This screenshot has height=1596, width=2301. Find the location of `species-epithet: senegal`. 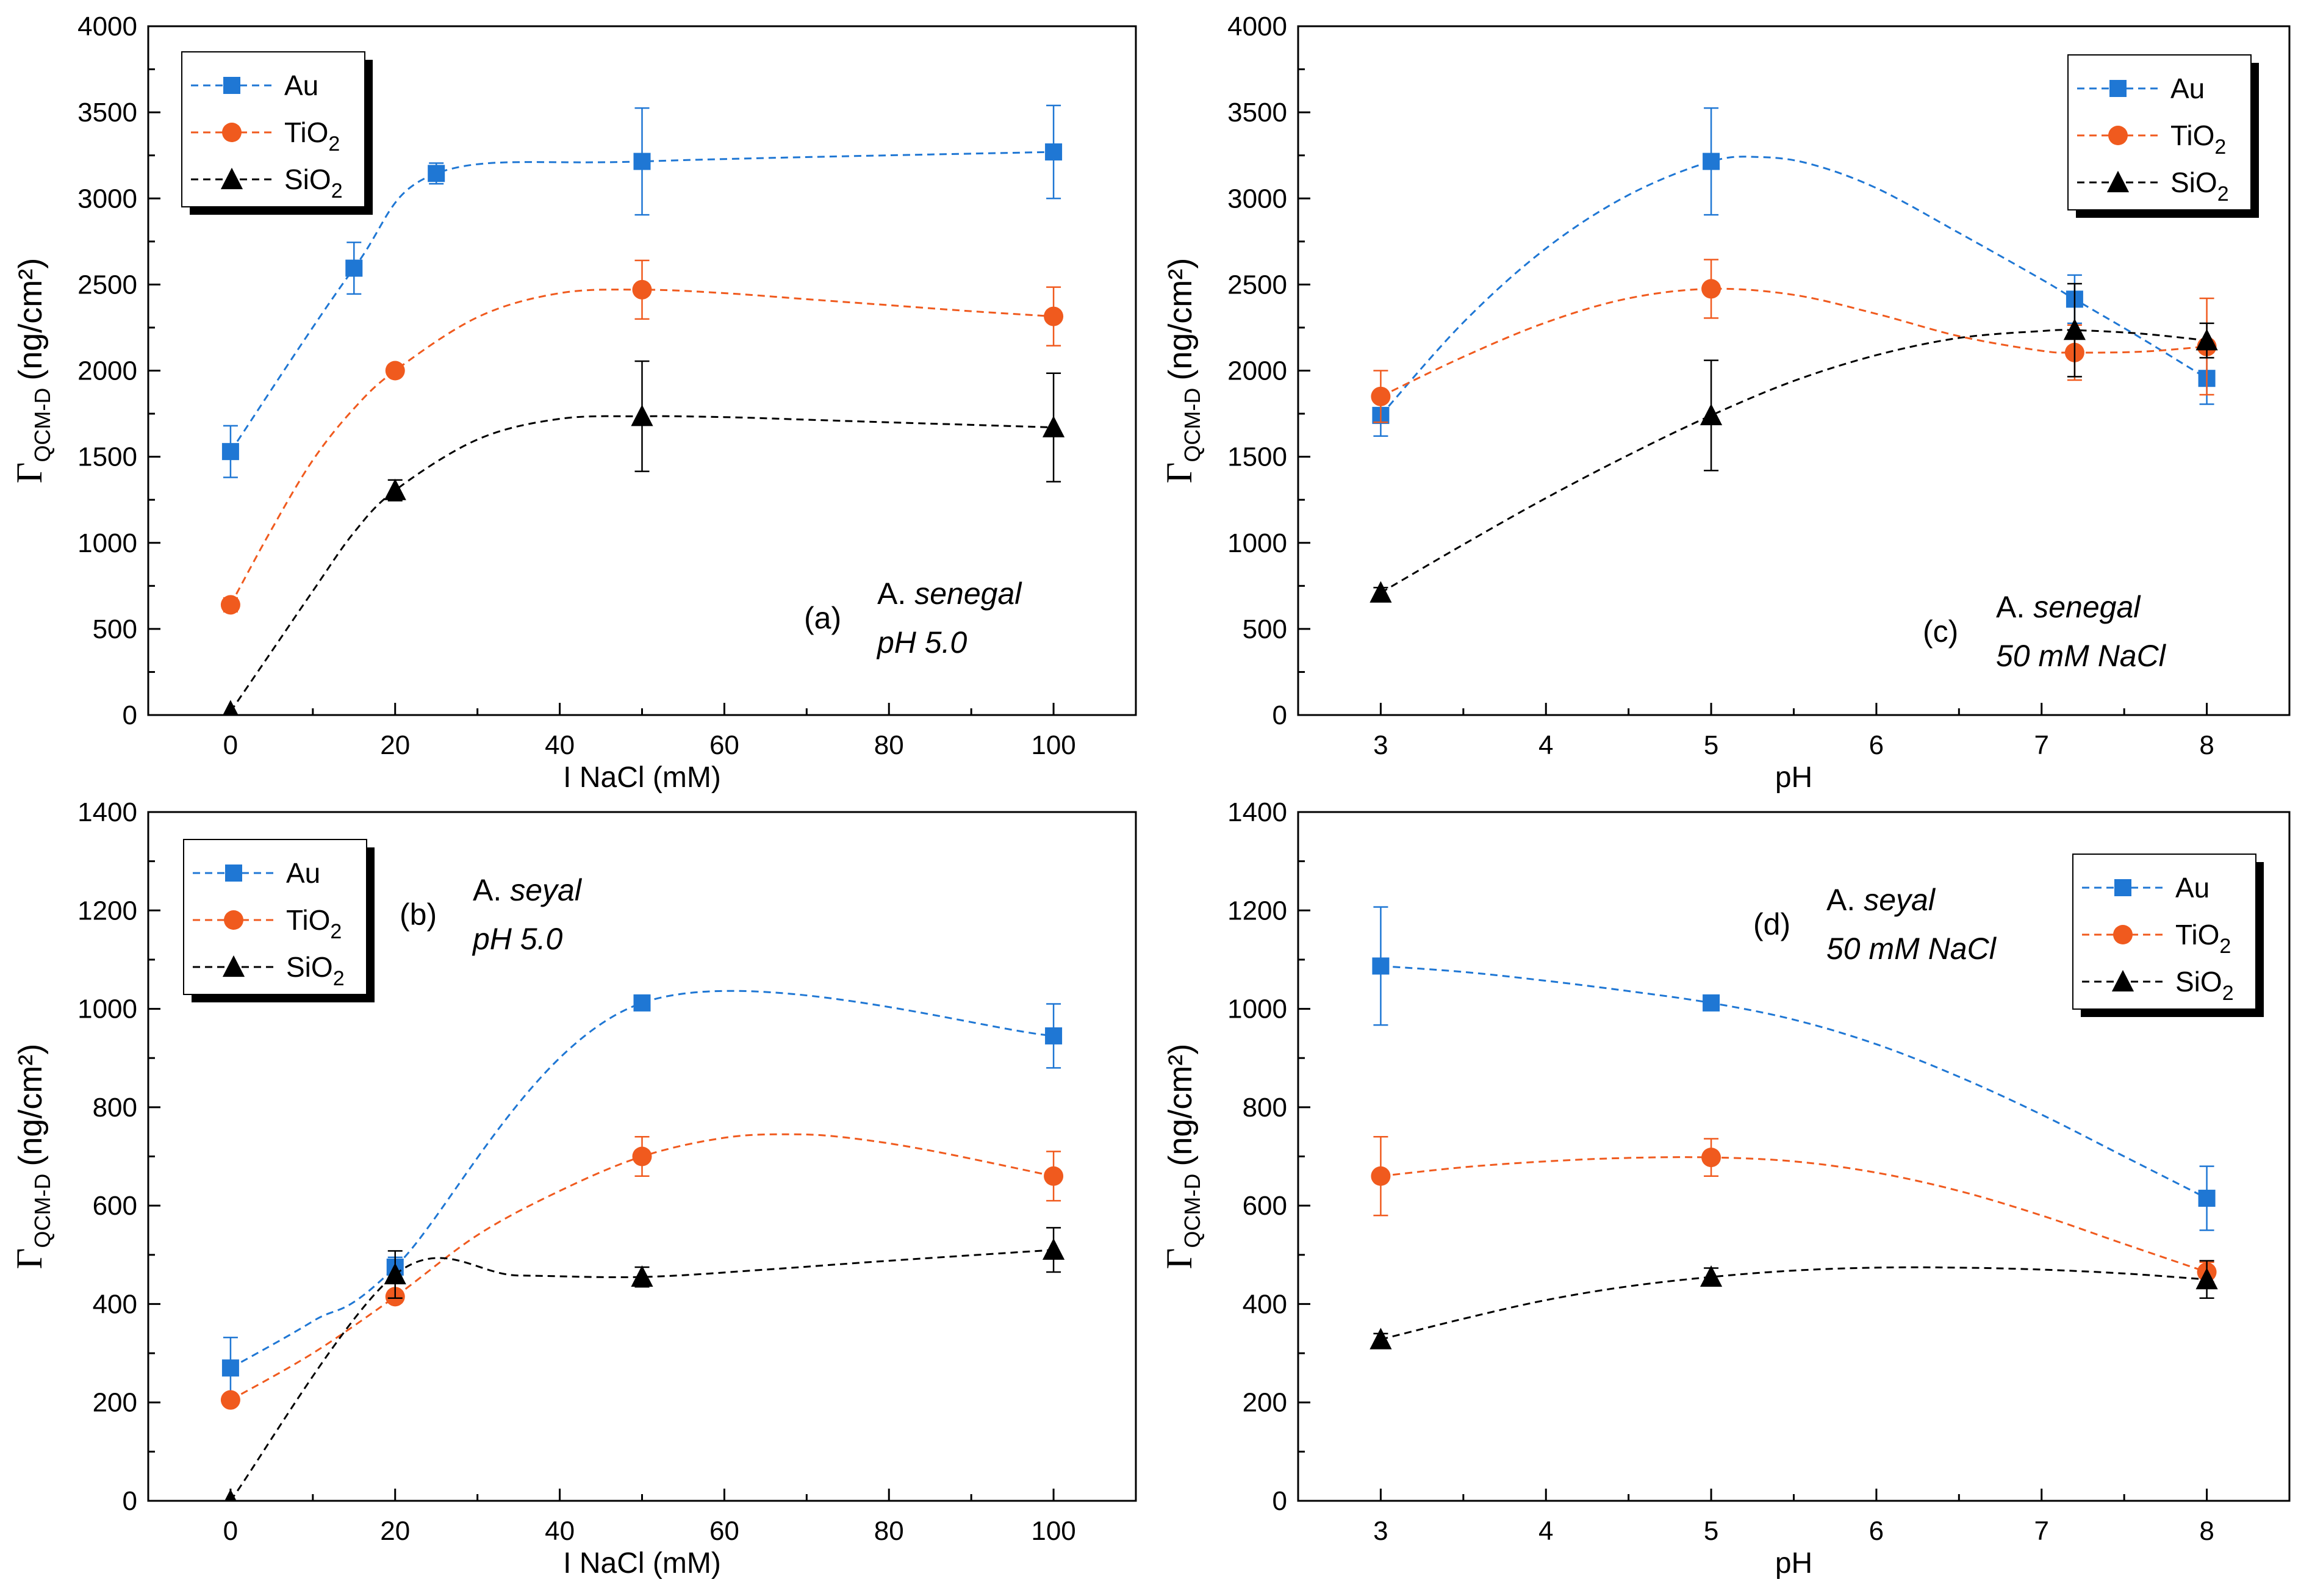

species-epithet: senegal is located at coordinates (2087, 607).